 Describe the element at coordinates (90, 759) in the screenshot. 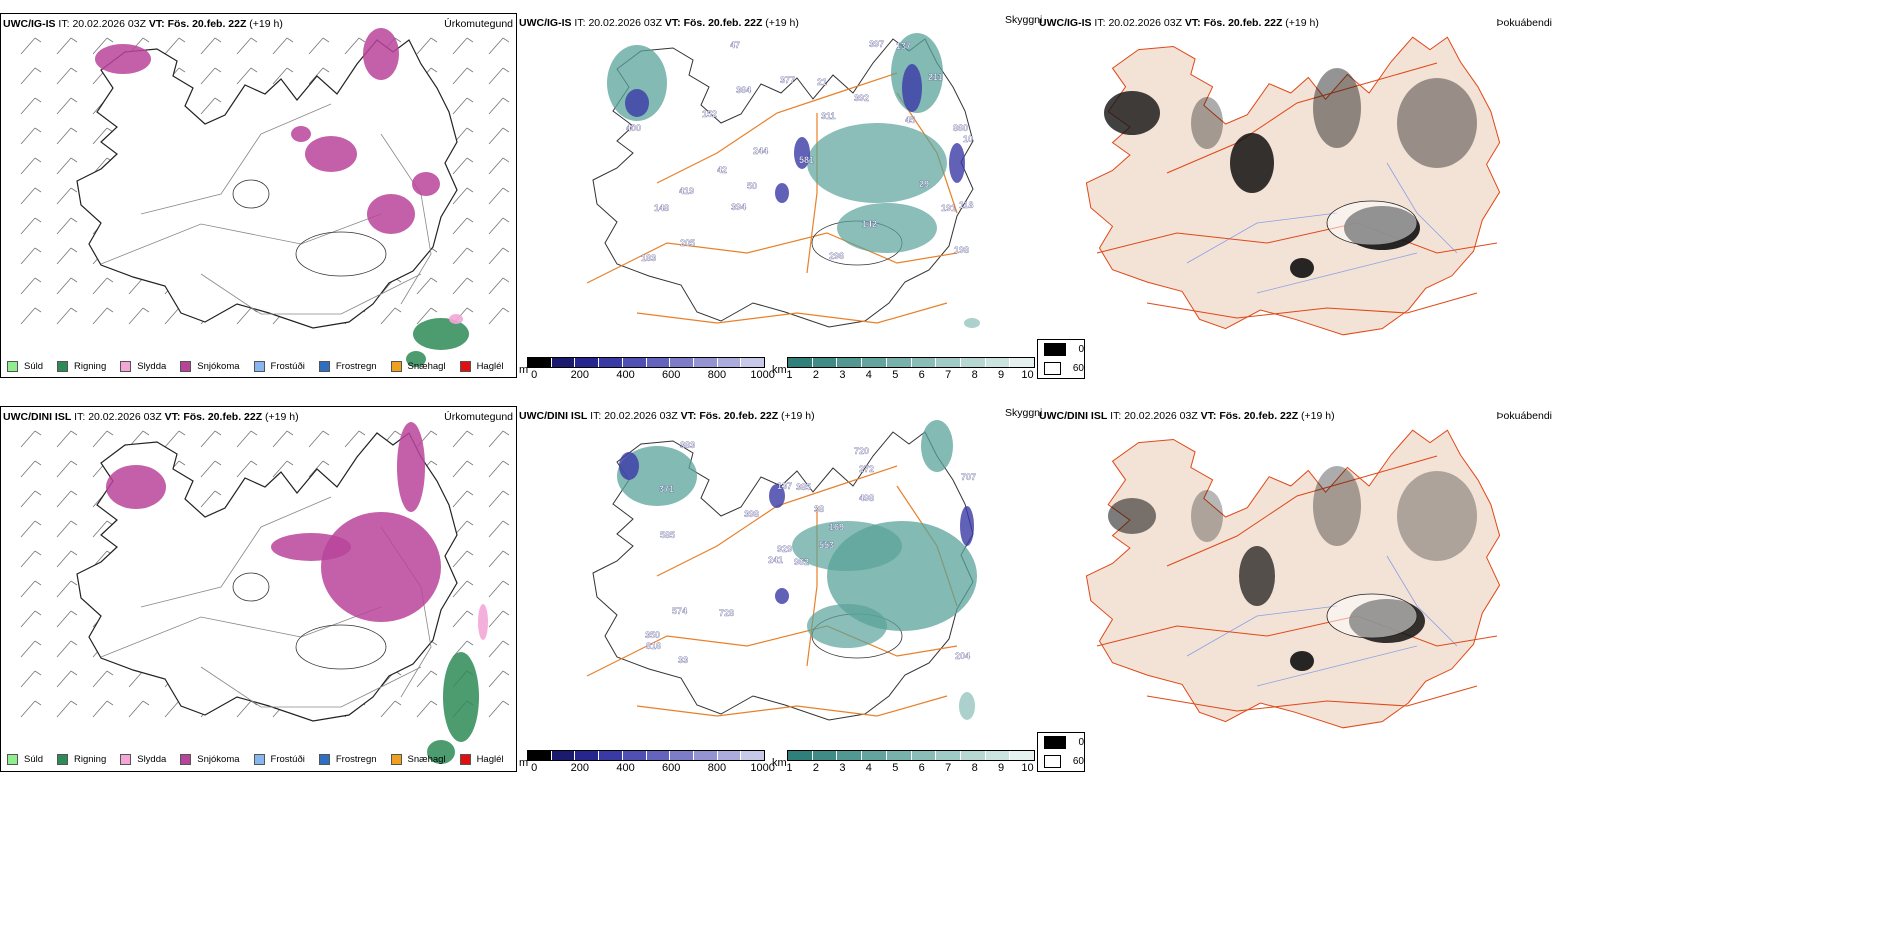

I see `legend-label: Rigning` at that location.